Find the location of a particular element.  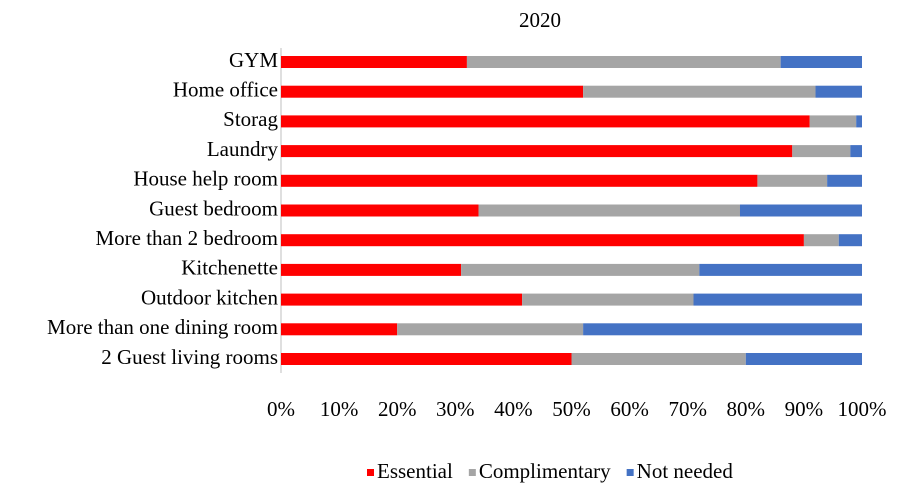

x-tick-label: 30% is located at coordinates (455, 409).